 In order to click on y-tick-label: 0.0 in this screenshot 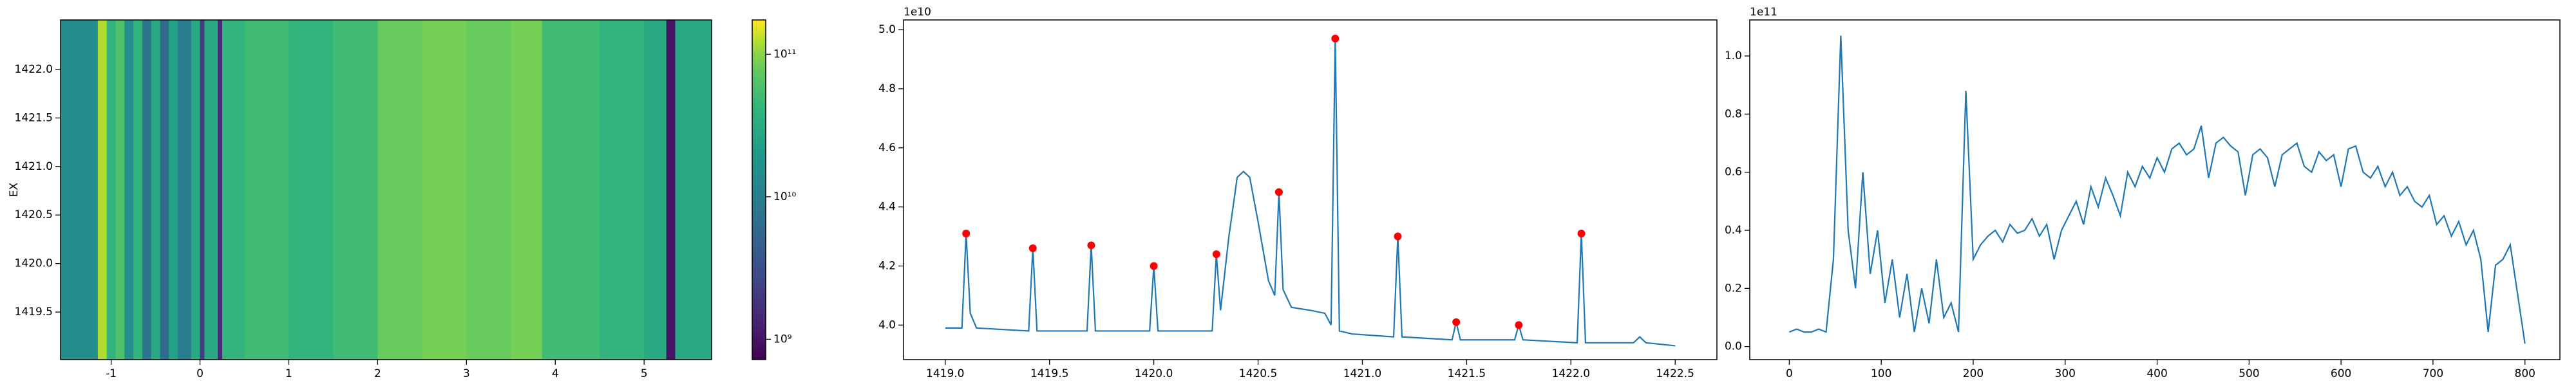, I will do `click(1733, 346)`.